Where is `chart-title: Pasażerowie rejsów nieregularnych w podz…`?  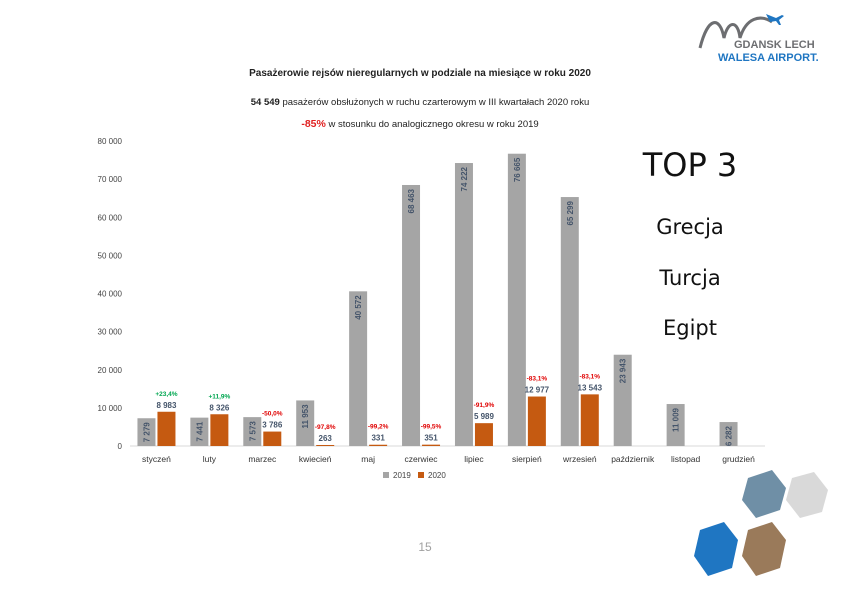
chart-title: Pasażerowie rejsów nieregularnych w podz… is located at coordinates (420, 73).